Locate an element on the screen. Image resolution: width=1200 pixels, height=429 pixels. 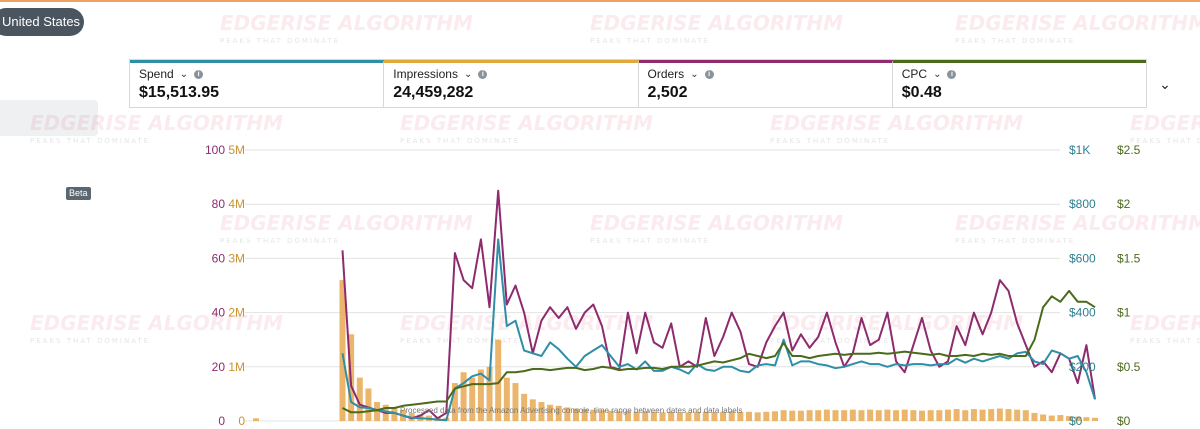
sidebar-selected-item is located at coordinates (49, 118).